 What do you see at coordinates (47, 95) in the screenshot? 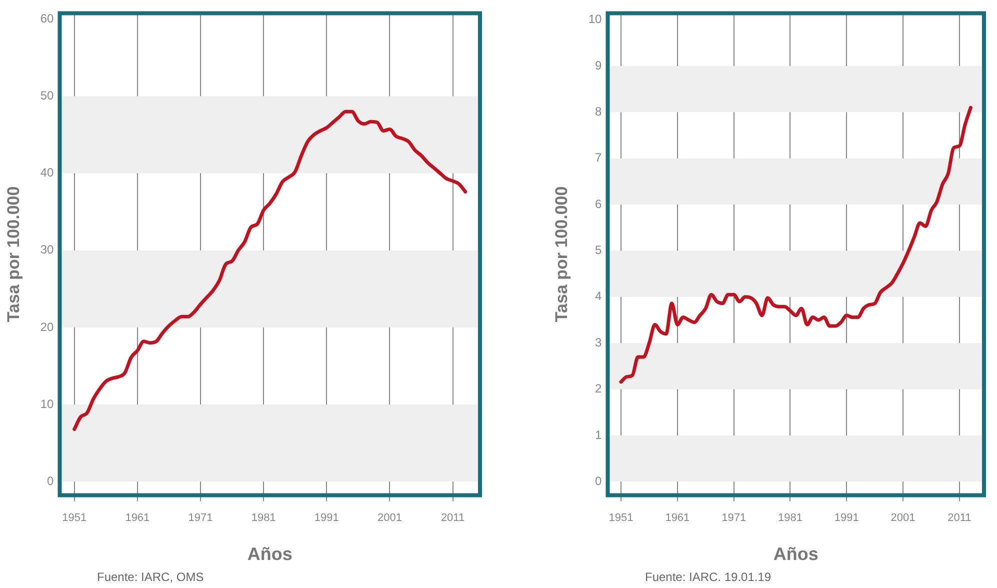
I see `y-tick-label: 50` at bounding box center [47, 95].